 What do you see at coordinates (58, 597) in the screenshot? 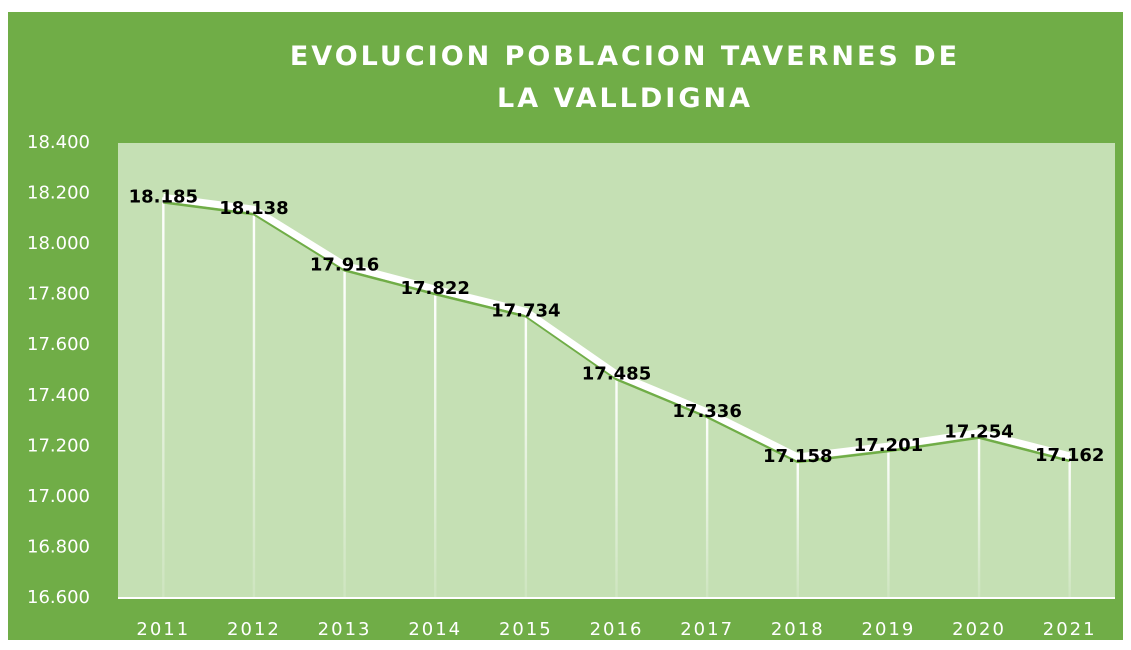
I see `y-tick-label: 16.600` at bounding box center [58, 597].